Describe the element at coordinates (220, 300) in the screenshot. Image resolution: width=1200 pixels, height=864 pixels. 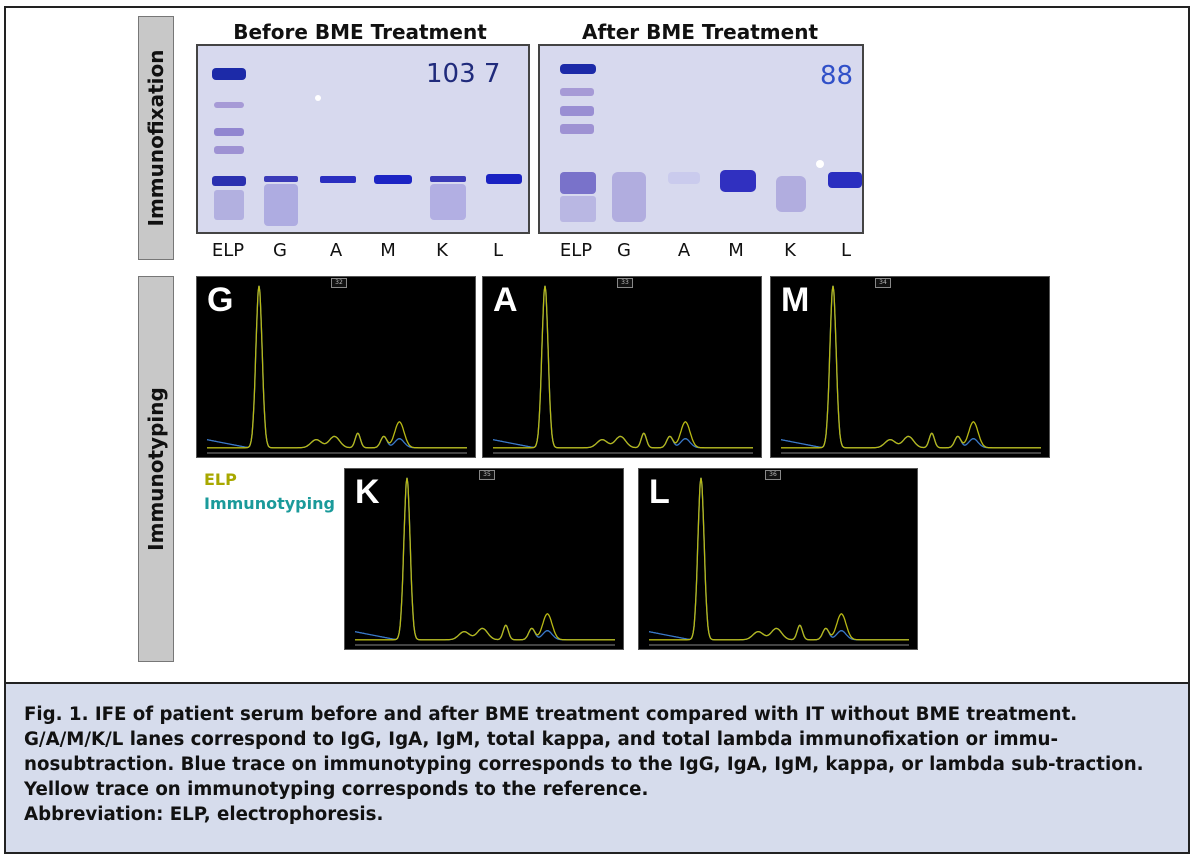
I see `trace-label: G` at that location.